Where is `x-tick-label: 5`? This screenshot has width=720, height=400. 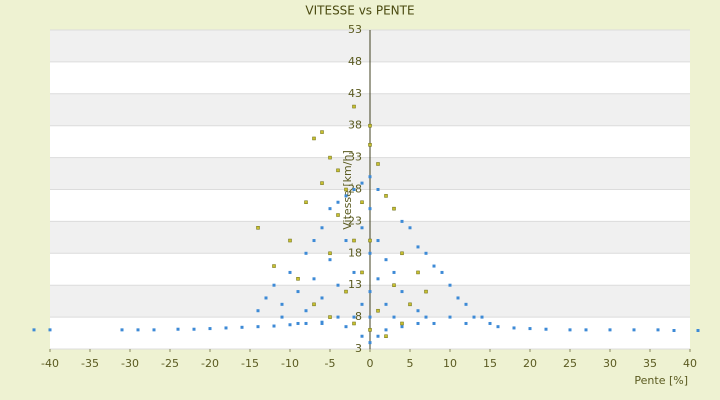
x-tick-label: 5 is located at coordinates (410, 363).